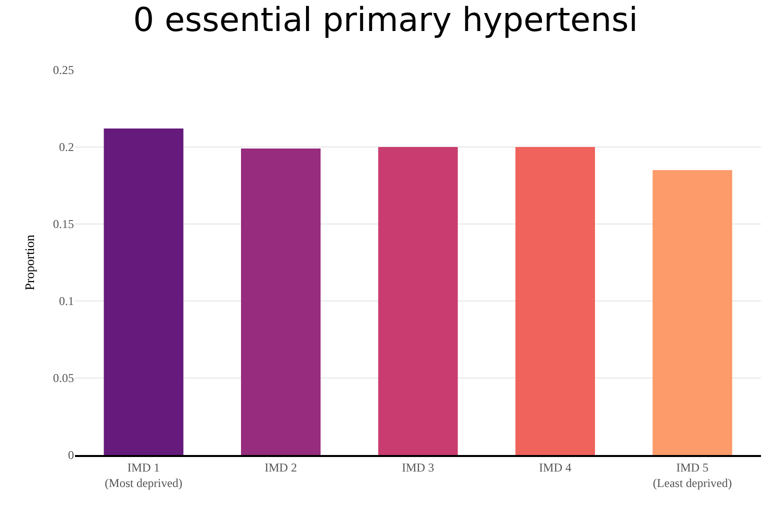 The height and width of the screenshot is (510, 771). I want to click on chart-title: 0 essential primary hypertensi, so click(385, 19).